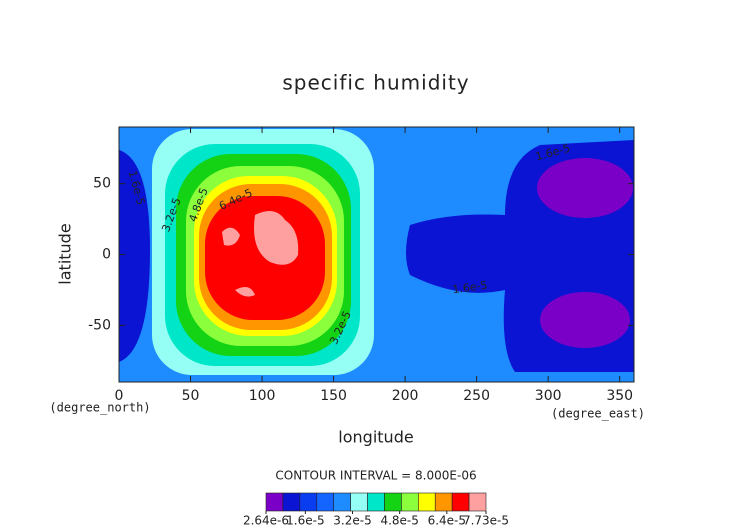 The image size is (752, 532). I want to click on x-tick-label: 150, so click(333, 396).